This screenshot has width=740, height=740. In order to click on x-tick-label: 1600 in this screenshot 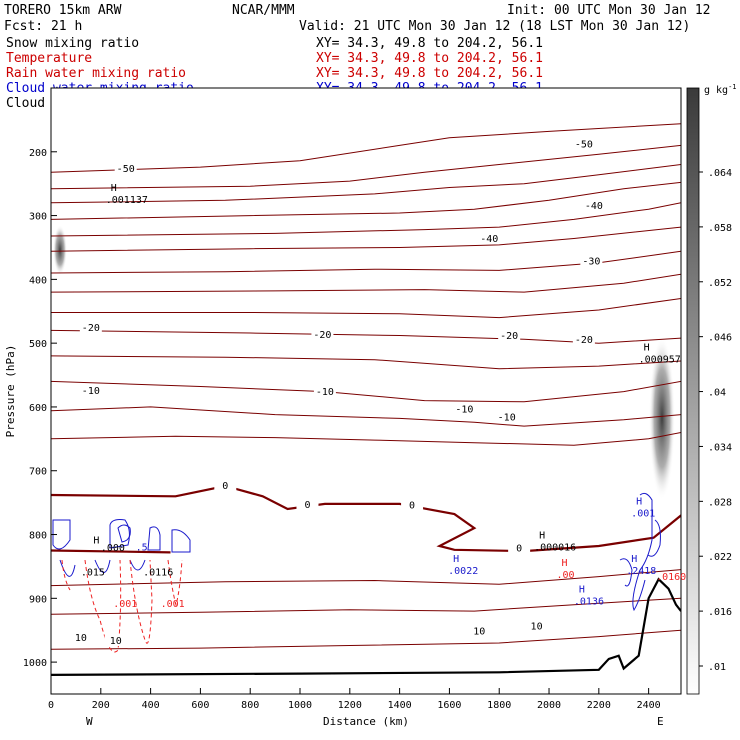, I will do `click(449, 705)`.